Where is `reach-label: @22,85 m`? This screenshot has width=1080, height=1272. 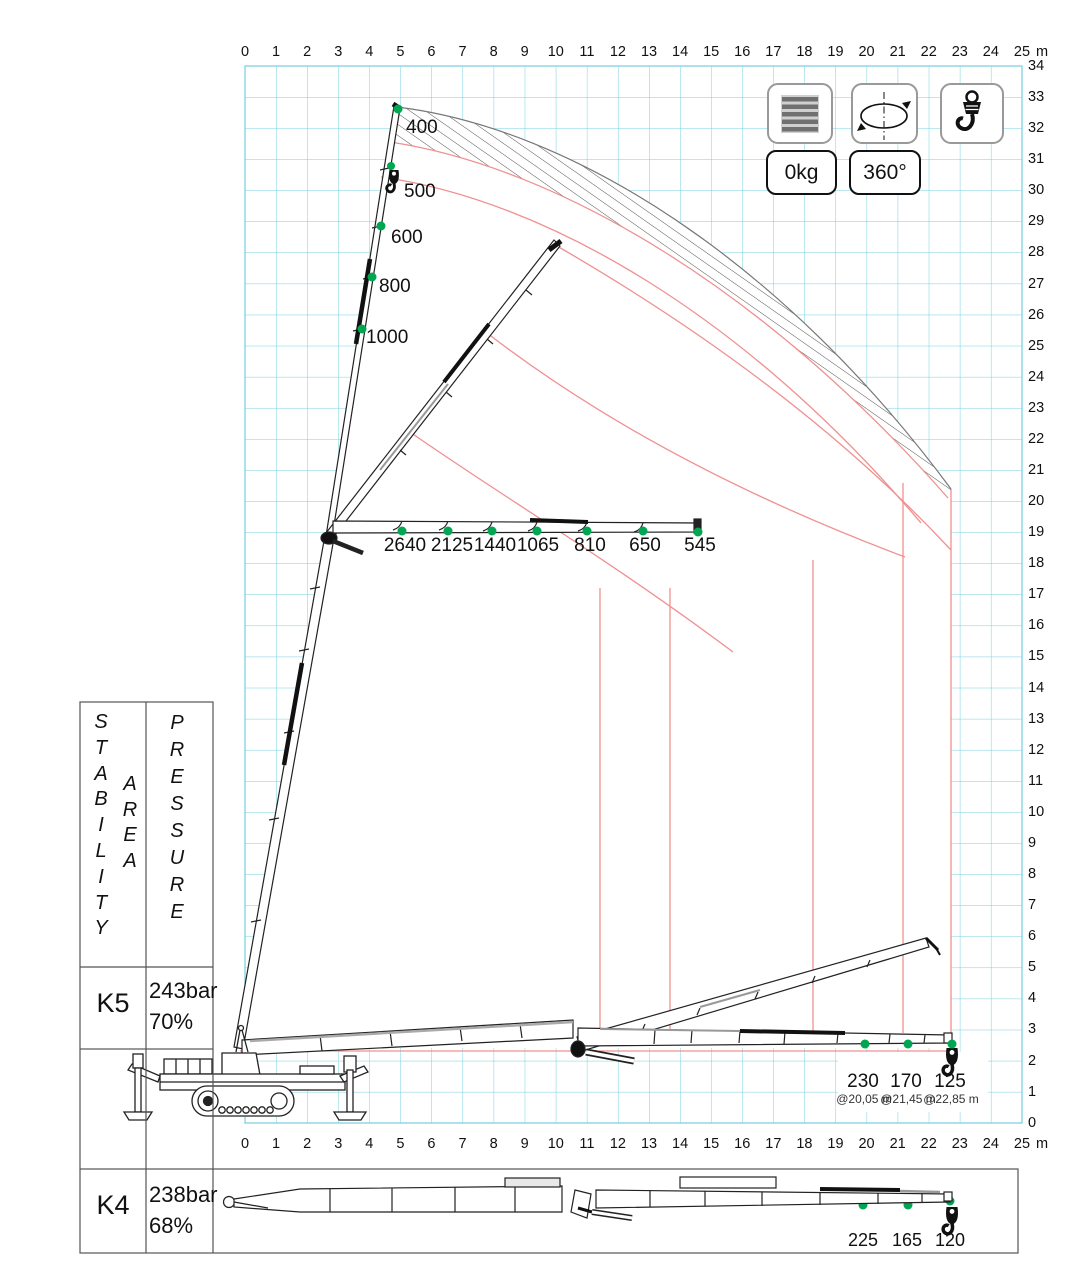
reach-label: @22,85 m is located at coordinates (951, 1099).